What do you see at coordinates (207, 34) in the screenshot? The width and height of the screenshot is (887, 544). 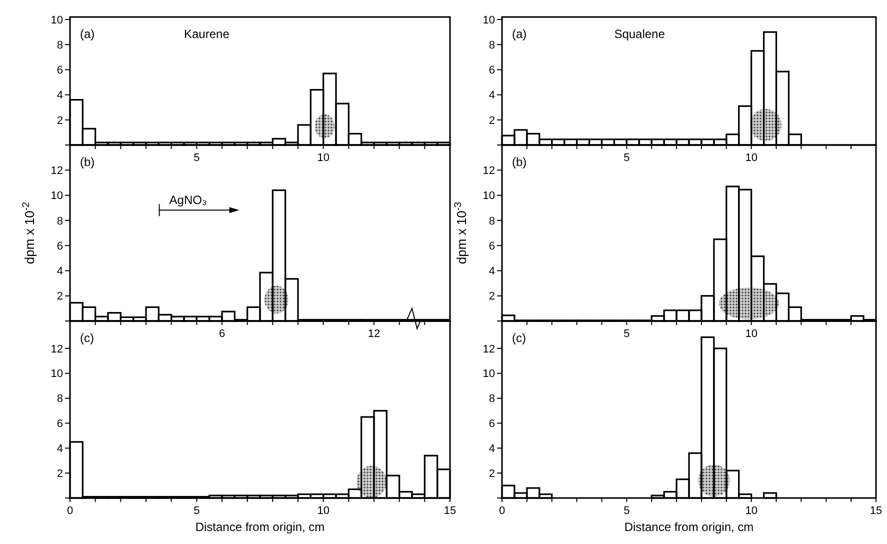 I see `text: Kaurene` at bounding box center [207, 34].